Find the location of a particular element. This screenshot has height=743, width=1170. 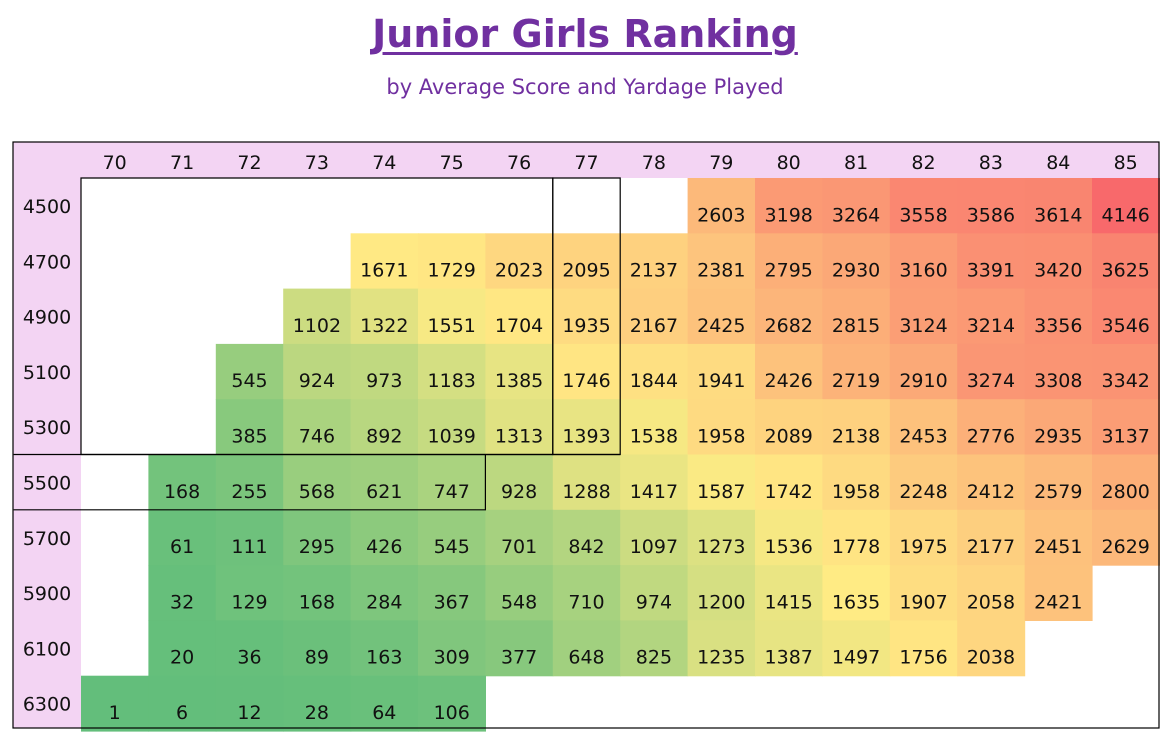

y-tick-label: 4500 is located at coordinates (47, 207).